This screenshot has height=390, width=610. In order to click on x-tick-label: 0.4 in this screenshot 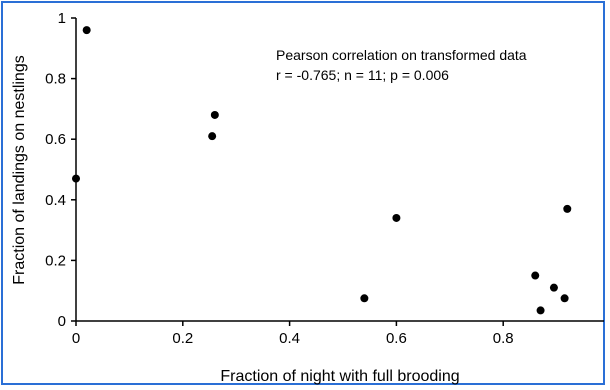, I will do `click(289, 338)`.